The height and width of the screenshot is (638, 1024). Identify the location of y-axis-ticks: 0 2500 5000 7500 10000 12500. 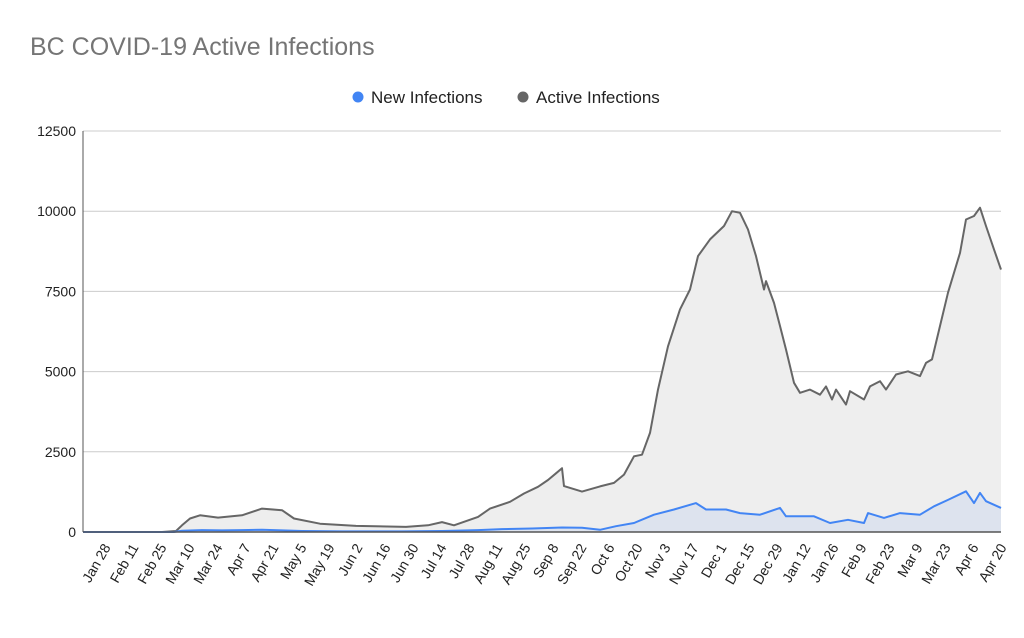
(56, 331).